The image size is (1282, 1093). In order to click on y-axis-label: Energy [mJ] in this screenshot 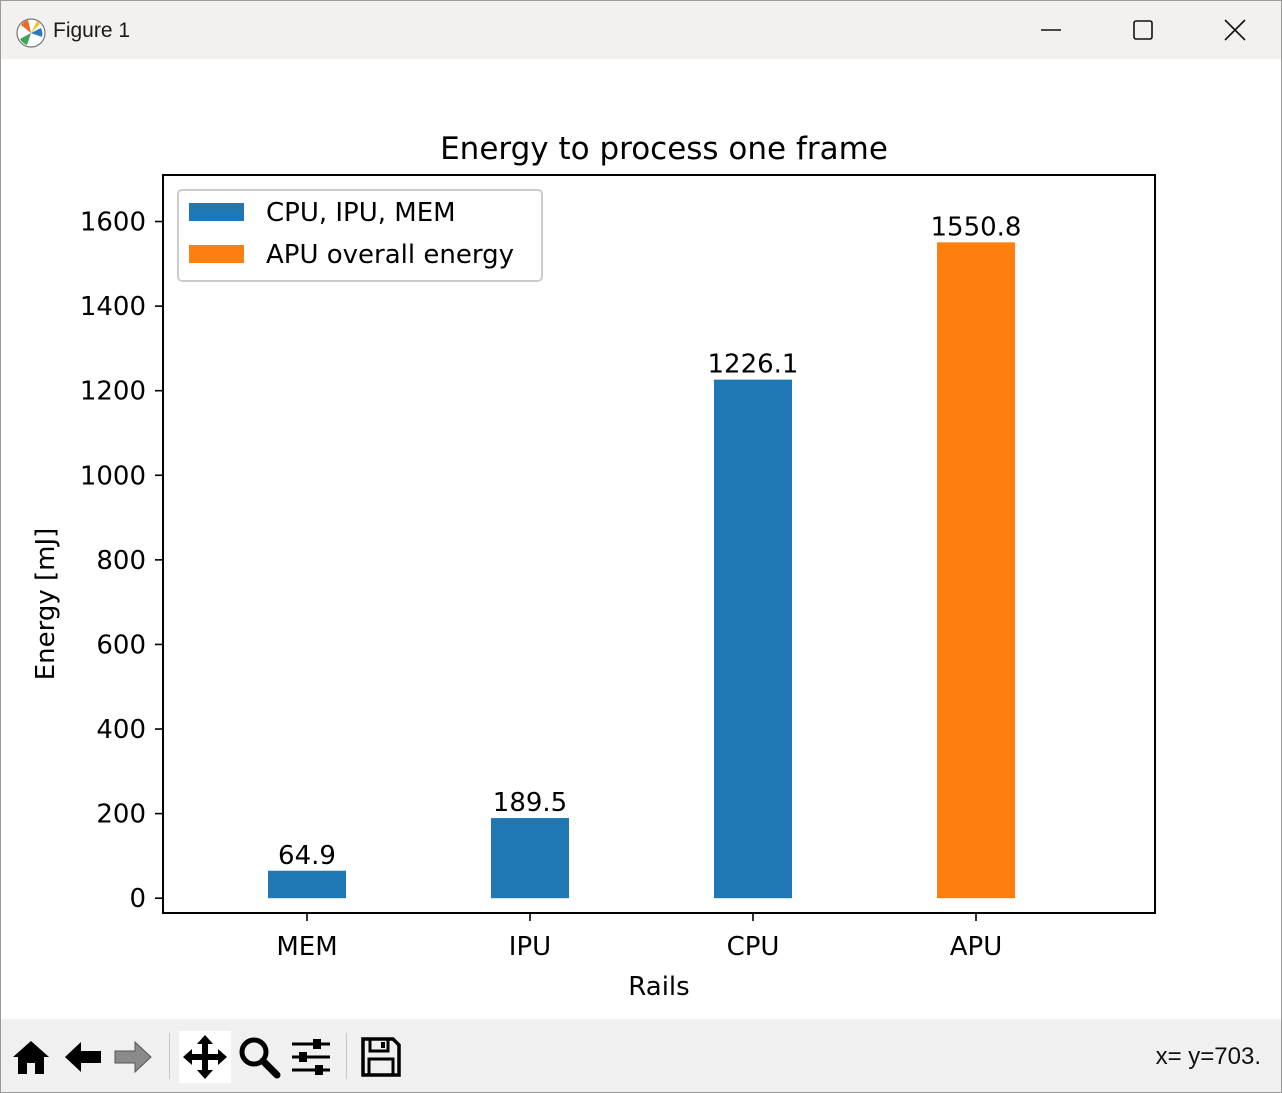, I will do `click(46, 604)`.